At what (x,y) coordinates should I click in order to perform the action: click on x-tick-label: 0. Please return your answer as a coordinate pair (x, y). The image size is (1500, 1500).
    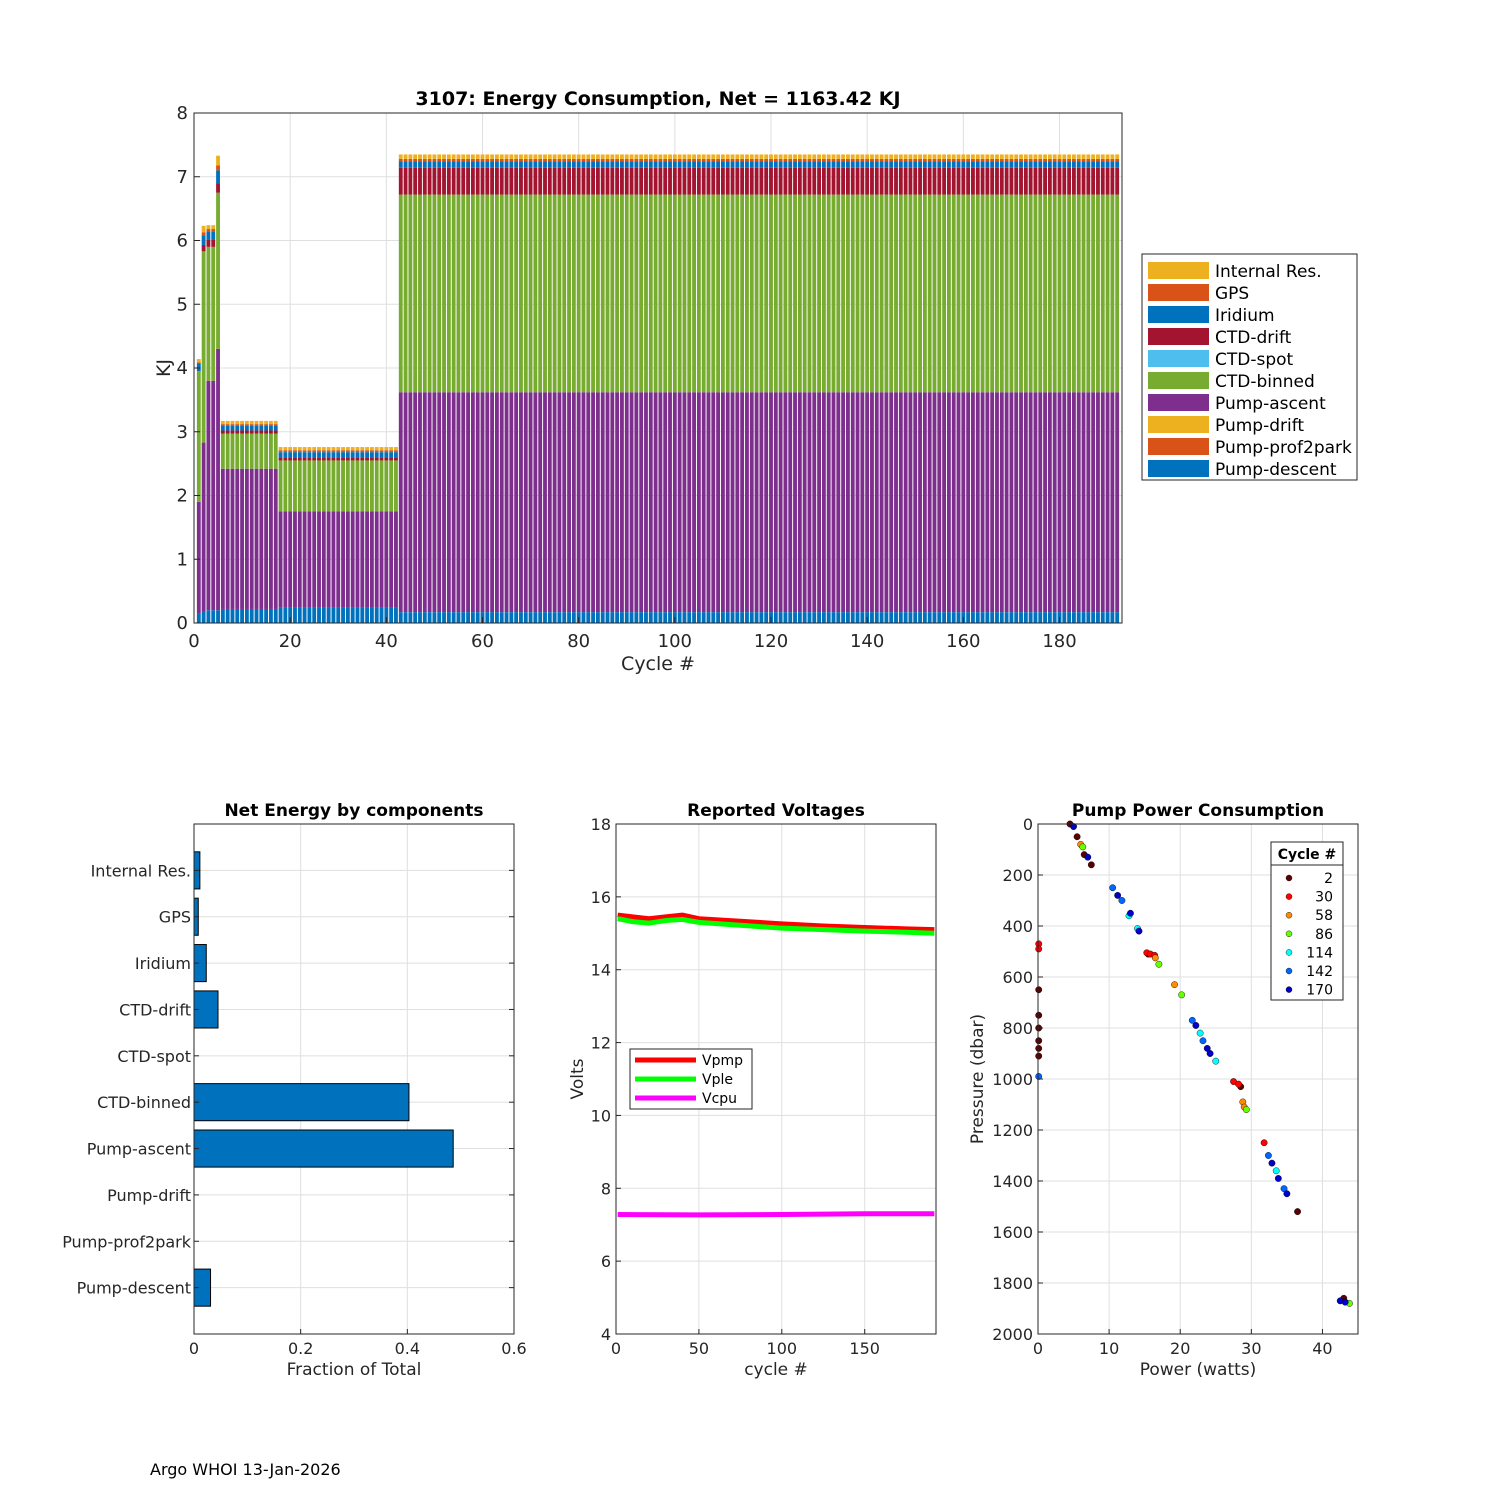
    Looking at the image, I should click on (1038, 1348).